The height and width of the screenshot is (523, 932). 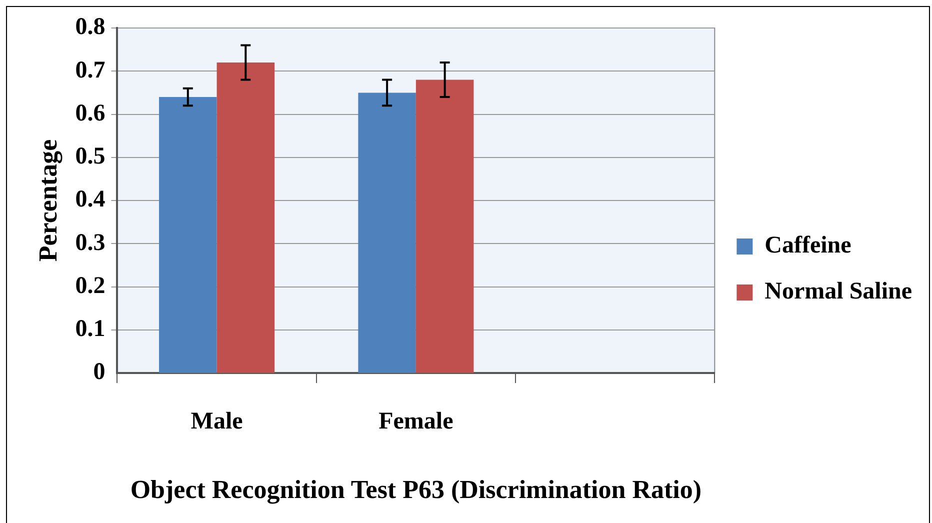 What do you see at coordinates (416, 421) in the screenshot?
I see `x-tick-label: Female` at bounding box center [416, 421].